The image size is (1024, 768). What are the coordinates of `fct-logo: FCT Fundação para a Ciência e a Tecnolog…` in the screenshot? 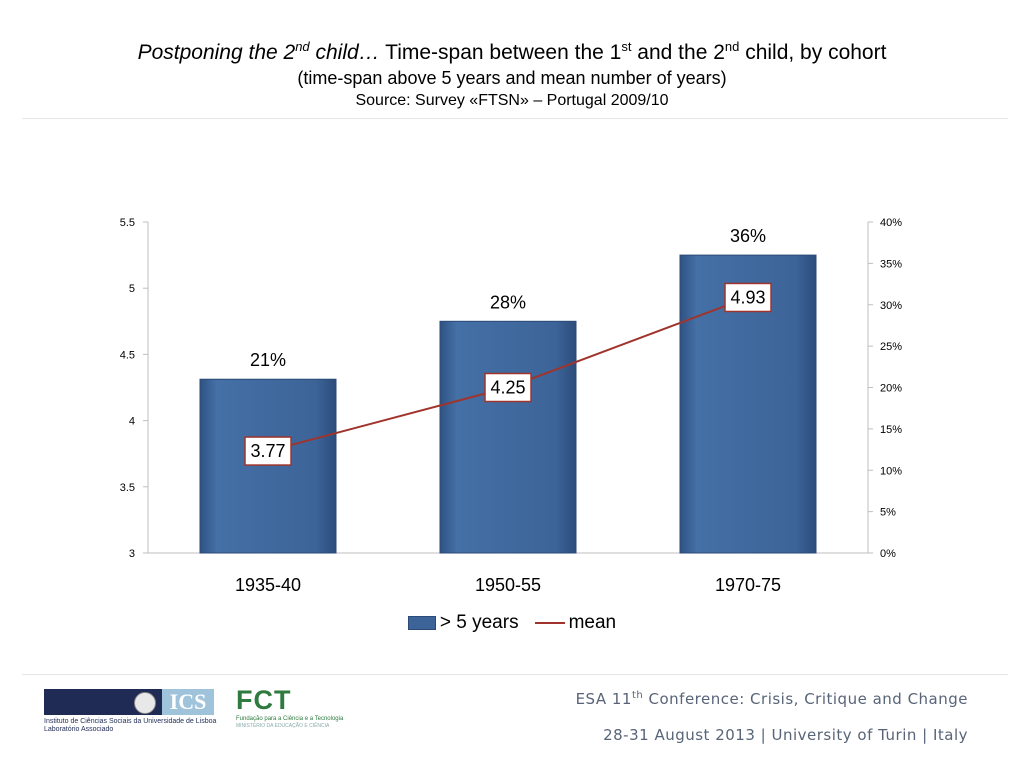 It's located at (289, 706).